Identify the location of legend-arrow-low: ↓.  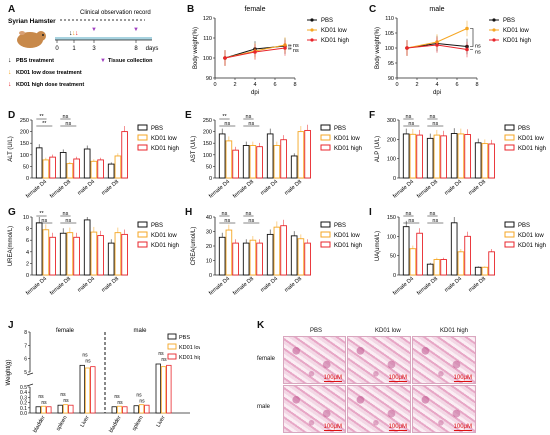
(10, 72).